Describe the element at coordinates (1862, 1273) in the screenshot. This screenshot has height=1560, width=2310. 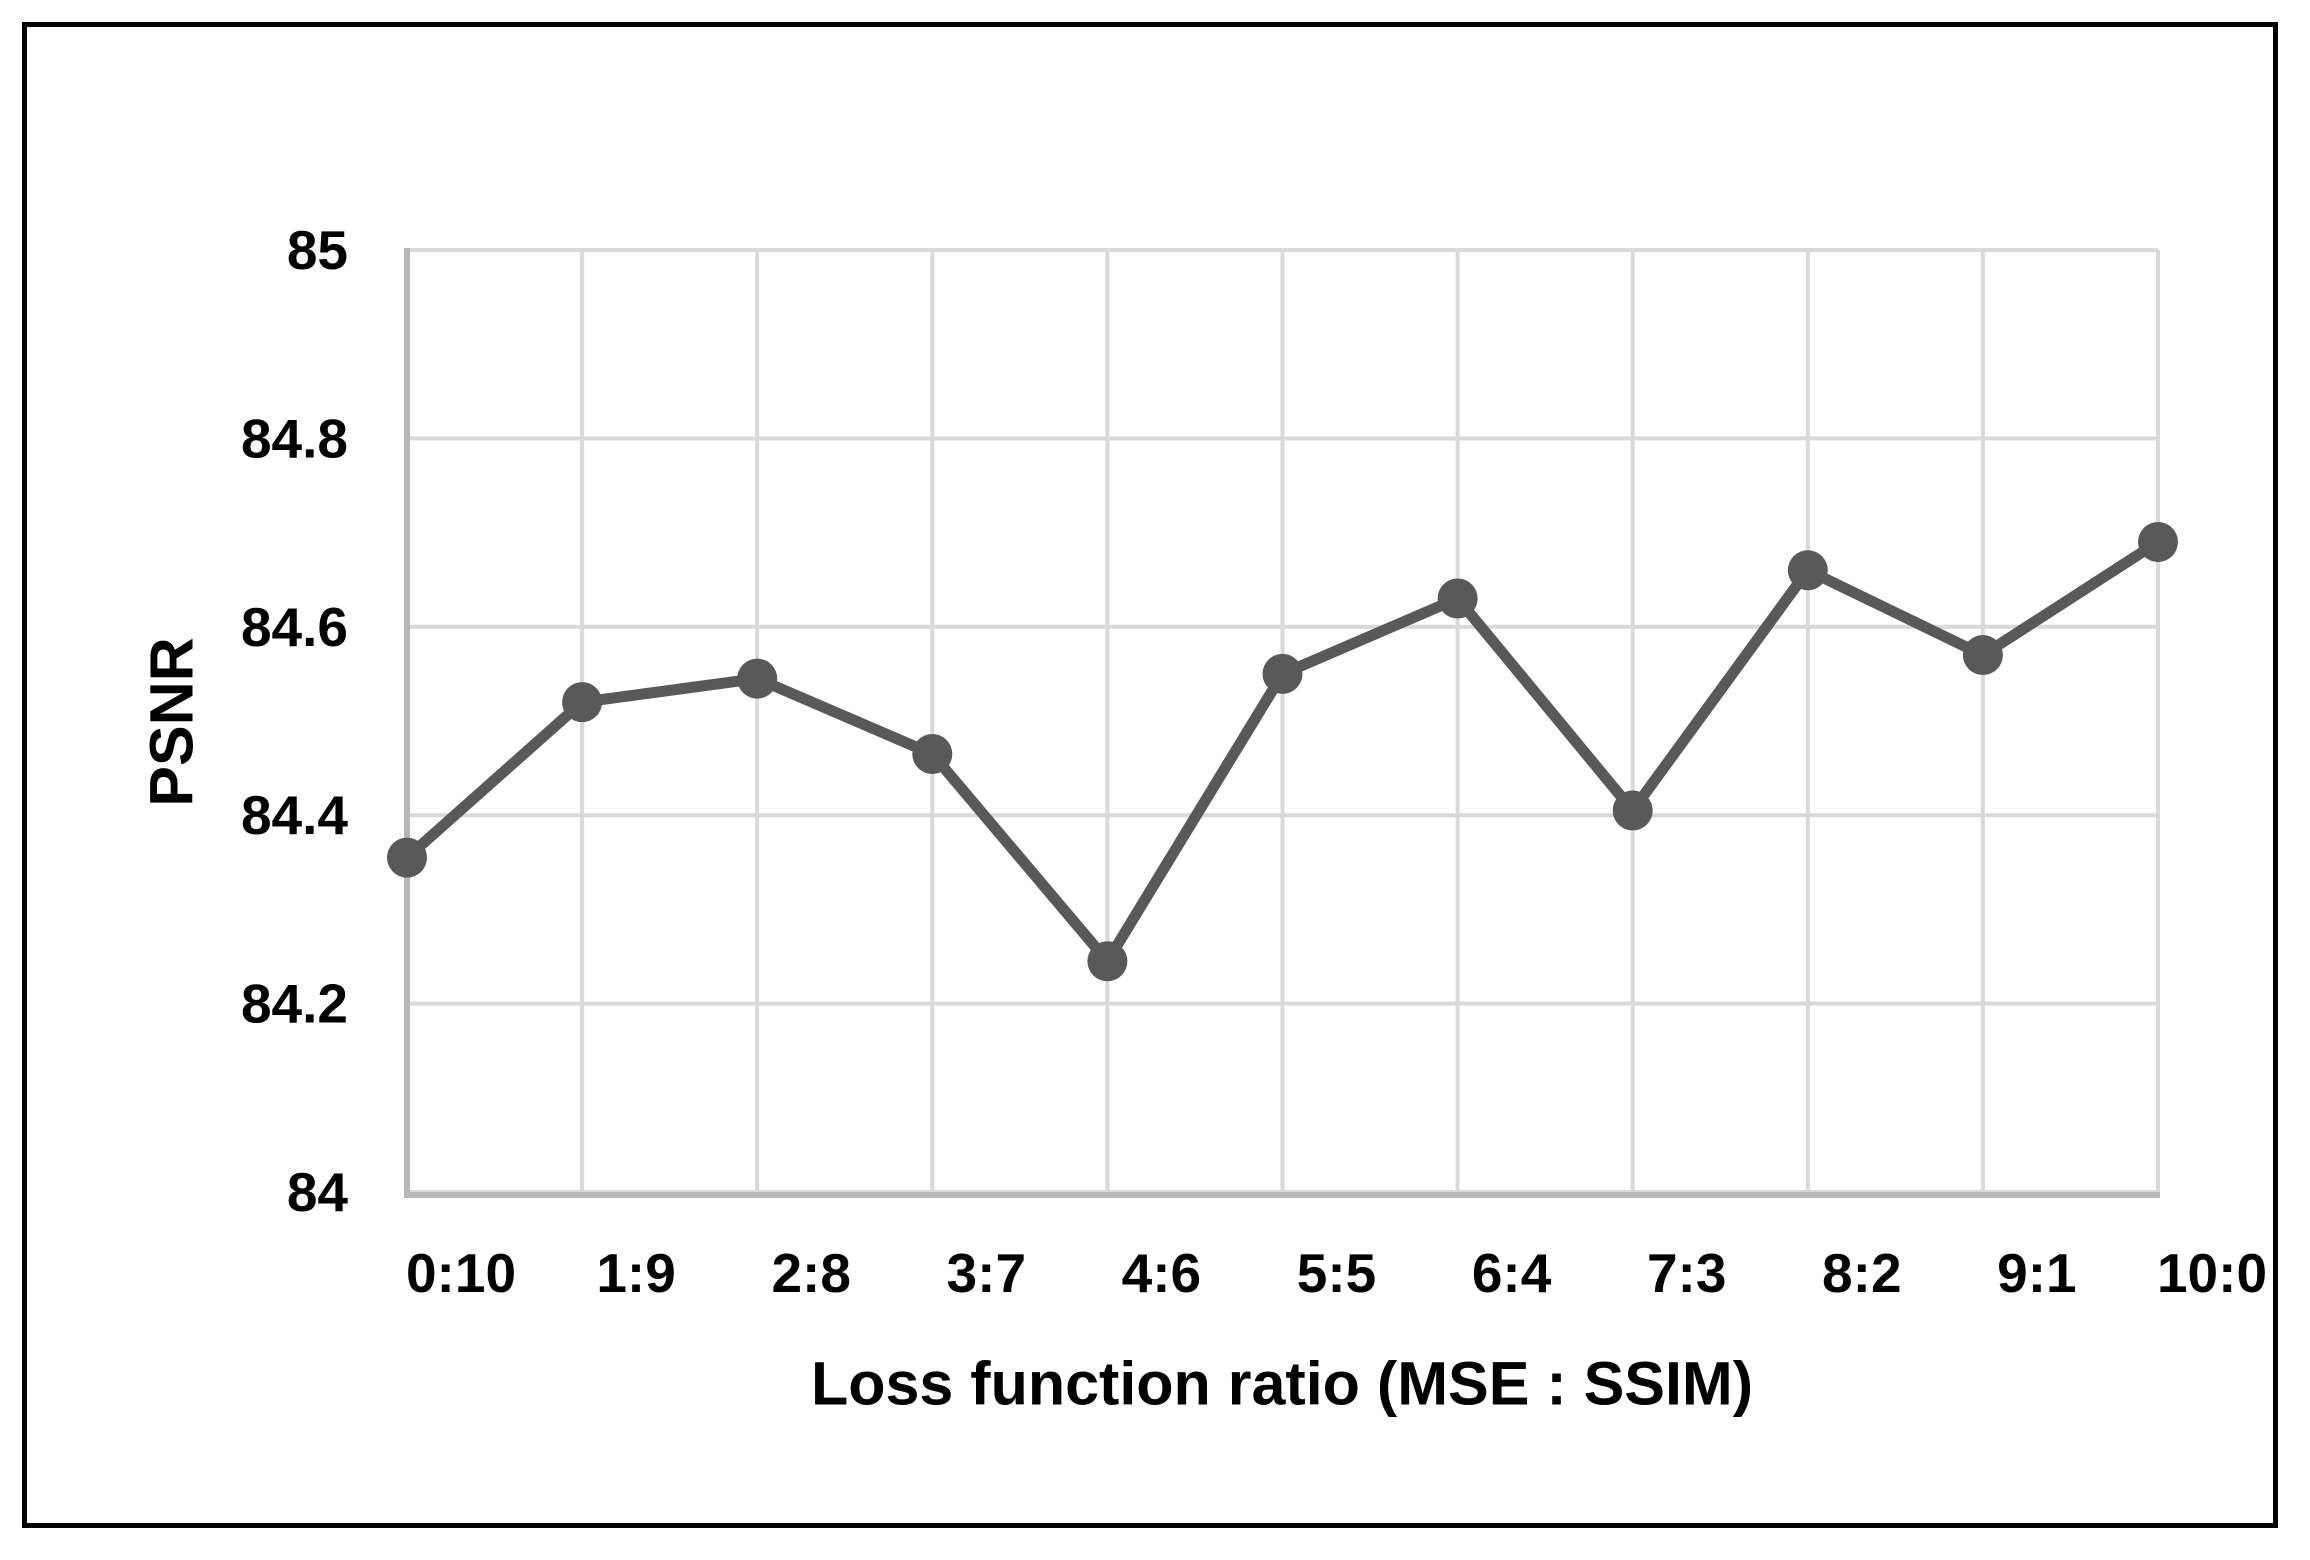
I see `x-tick-label: 8:2` at that location.